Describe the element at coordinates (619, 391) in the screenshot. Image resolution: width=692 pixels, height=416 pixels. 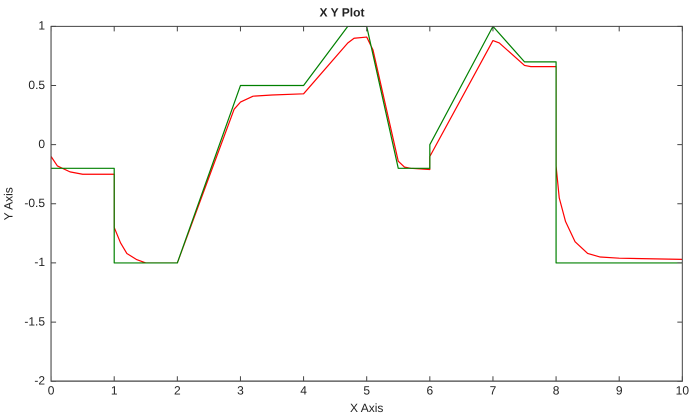
I see `x-tick-label: 9` at that location.